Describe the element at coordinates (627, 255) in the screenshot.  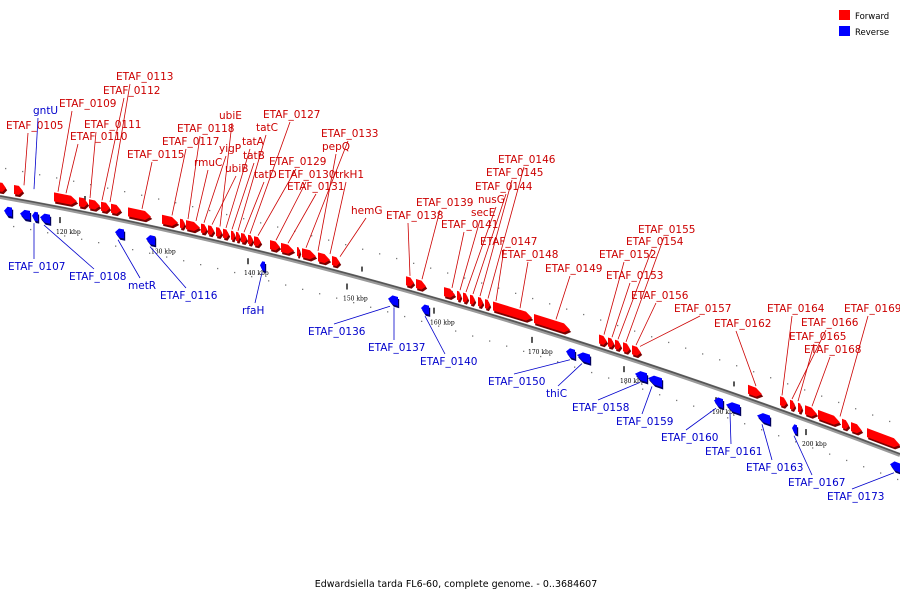
I see `gene-label: ETAF_0152` at that location.